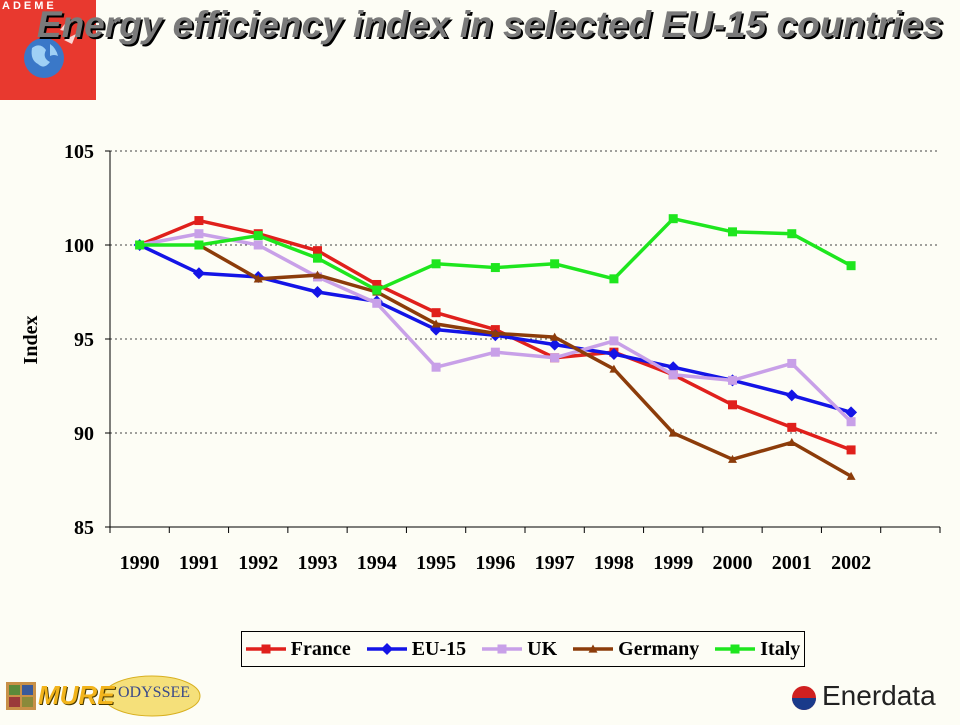 Image resolution: width=960 pixels, height=725 pixels. What do you see at coordinates (199, 563) in the screenshot?
I see `x-tick-label: 1991` at bounding box center [199, 563].